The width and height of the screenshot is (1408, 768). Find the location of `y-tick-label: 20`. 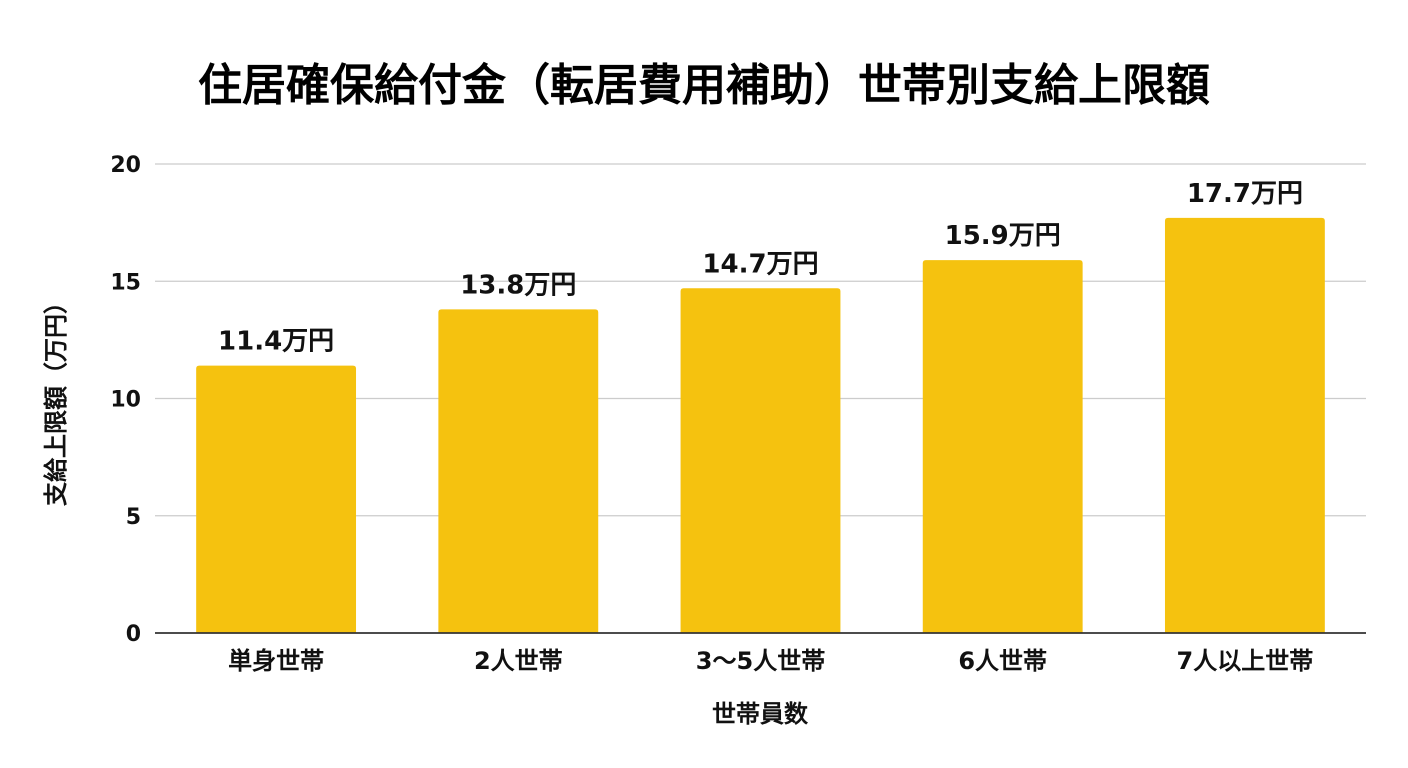

y-tick-label: 20 is located at coordinates (125, 165).